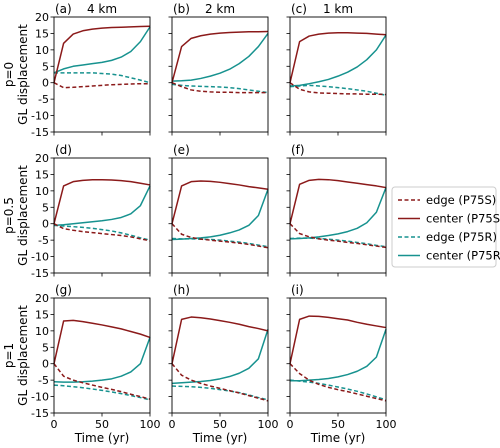 This screenshot has height=448, width=500. What do you see at coordinates (9, 215) in the screenshot?
I see `row-label: p=0.5` at bounding box center [9, 215].